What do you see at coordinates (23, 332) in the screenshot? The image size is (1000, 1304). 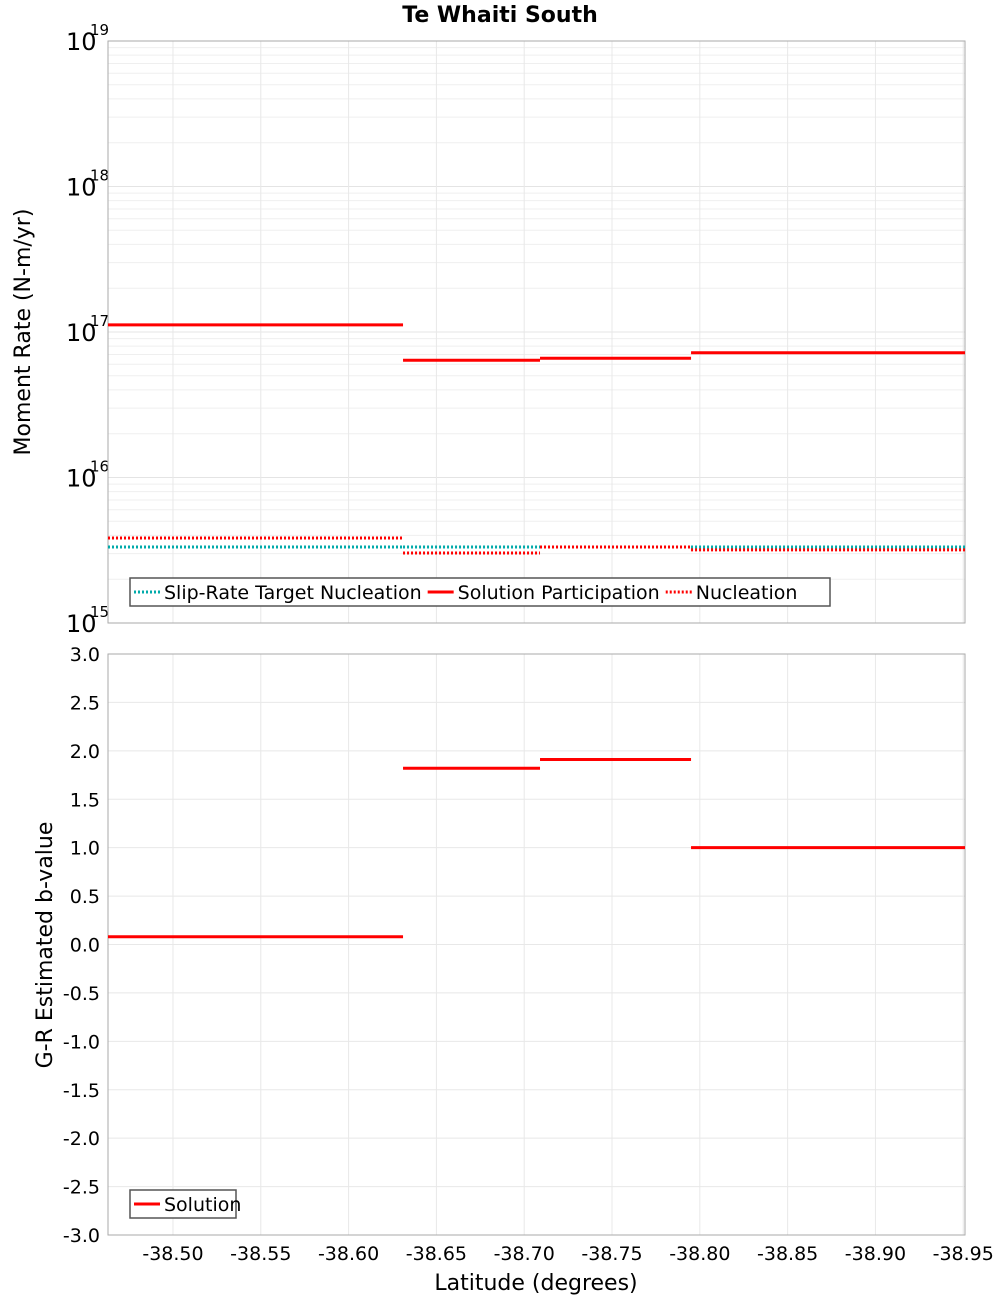 I see `top-ylabel: Moment Rate (N-m/yr)` at bounding box center [23, 332].